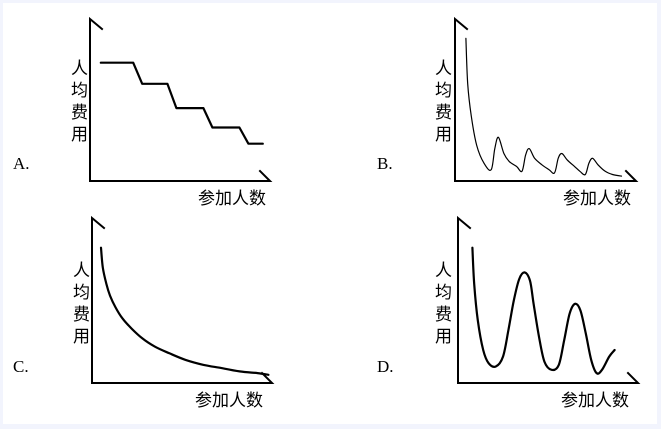 The width and height of the screenshot is (661, 429). I want to click on panel-letter: D., so click(385, 366).